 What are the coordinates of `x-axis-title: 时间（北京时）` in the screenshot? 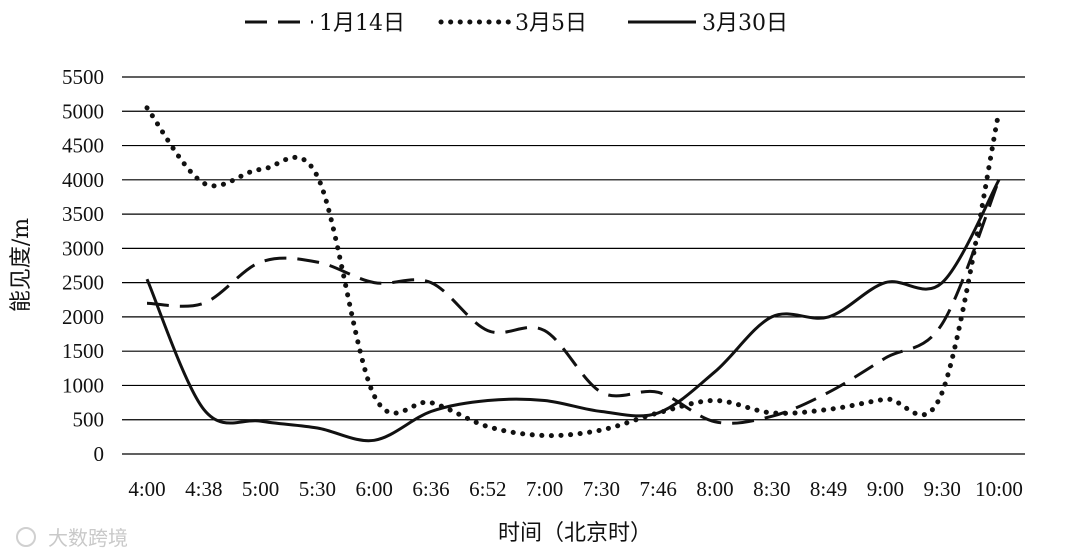 It's located at (575, 533).